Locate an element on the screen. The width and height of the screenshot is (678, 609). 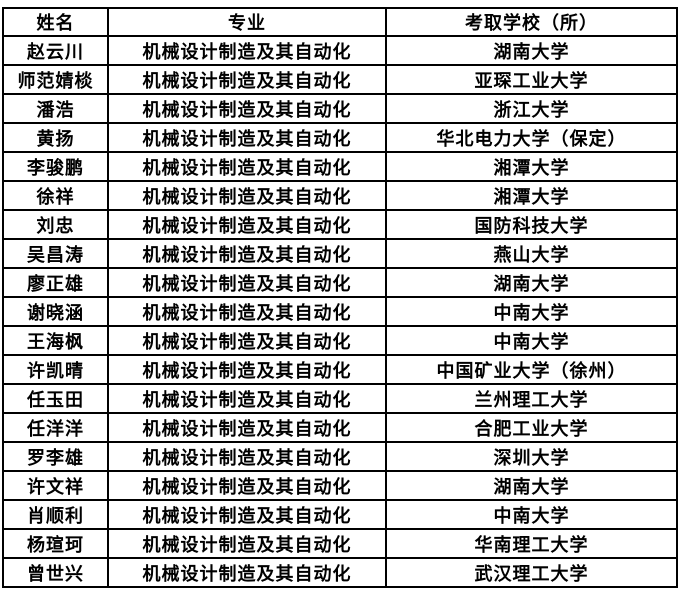
student-name-cell: 赵云川 is located at coordinates (55, 50).